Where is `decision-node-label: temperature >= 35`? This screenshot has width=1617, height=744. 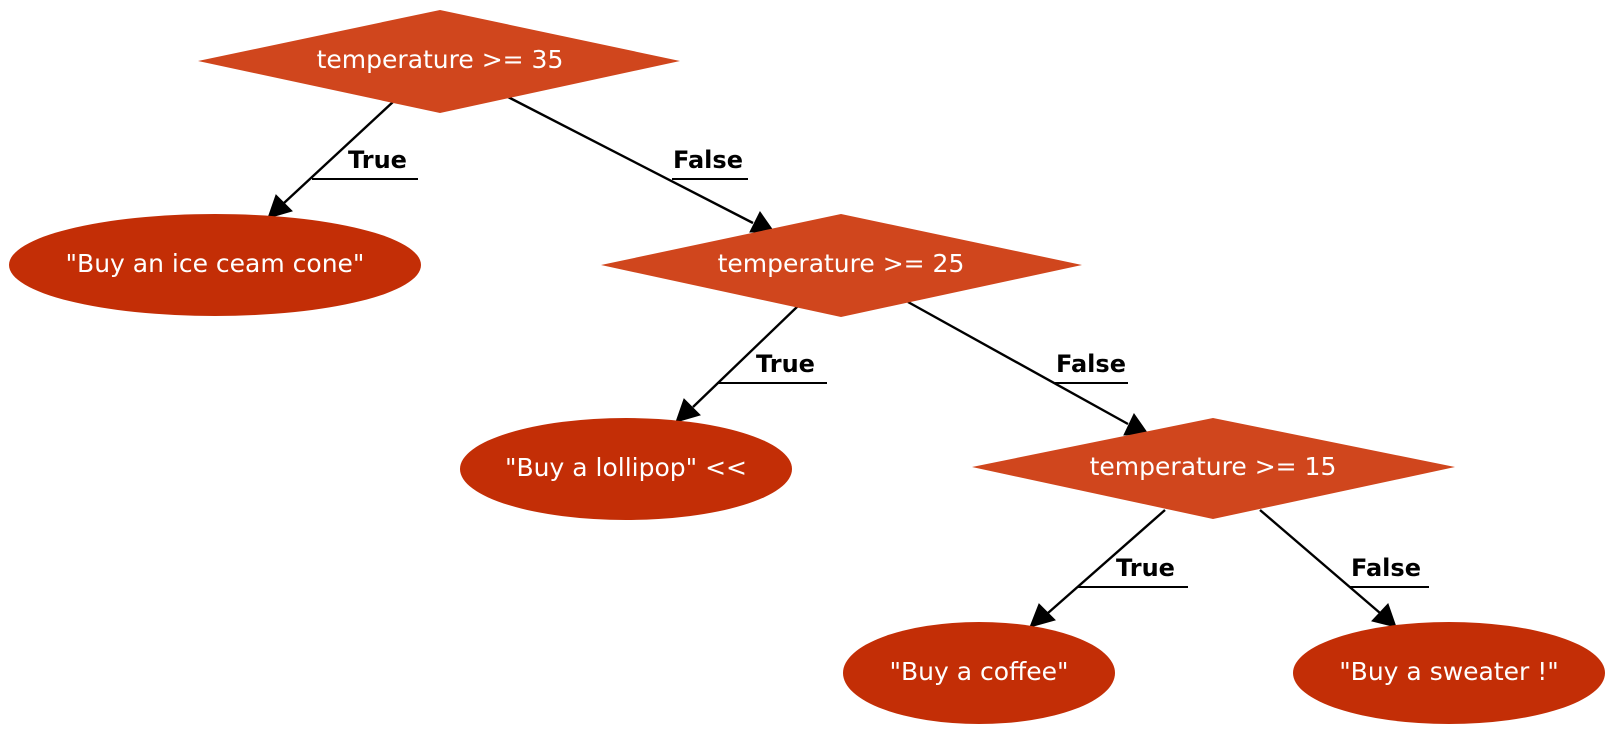
decision-node-label: temperature >= 35 is located at coordinates (440, 59).